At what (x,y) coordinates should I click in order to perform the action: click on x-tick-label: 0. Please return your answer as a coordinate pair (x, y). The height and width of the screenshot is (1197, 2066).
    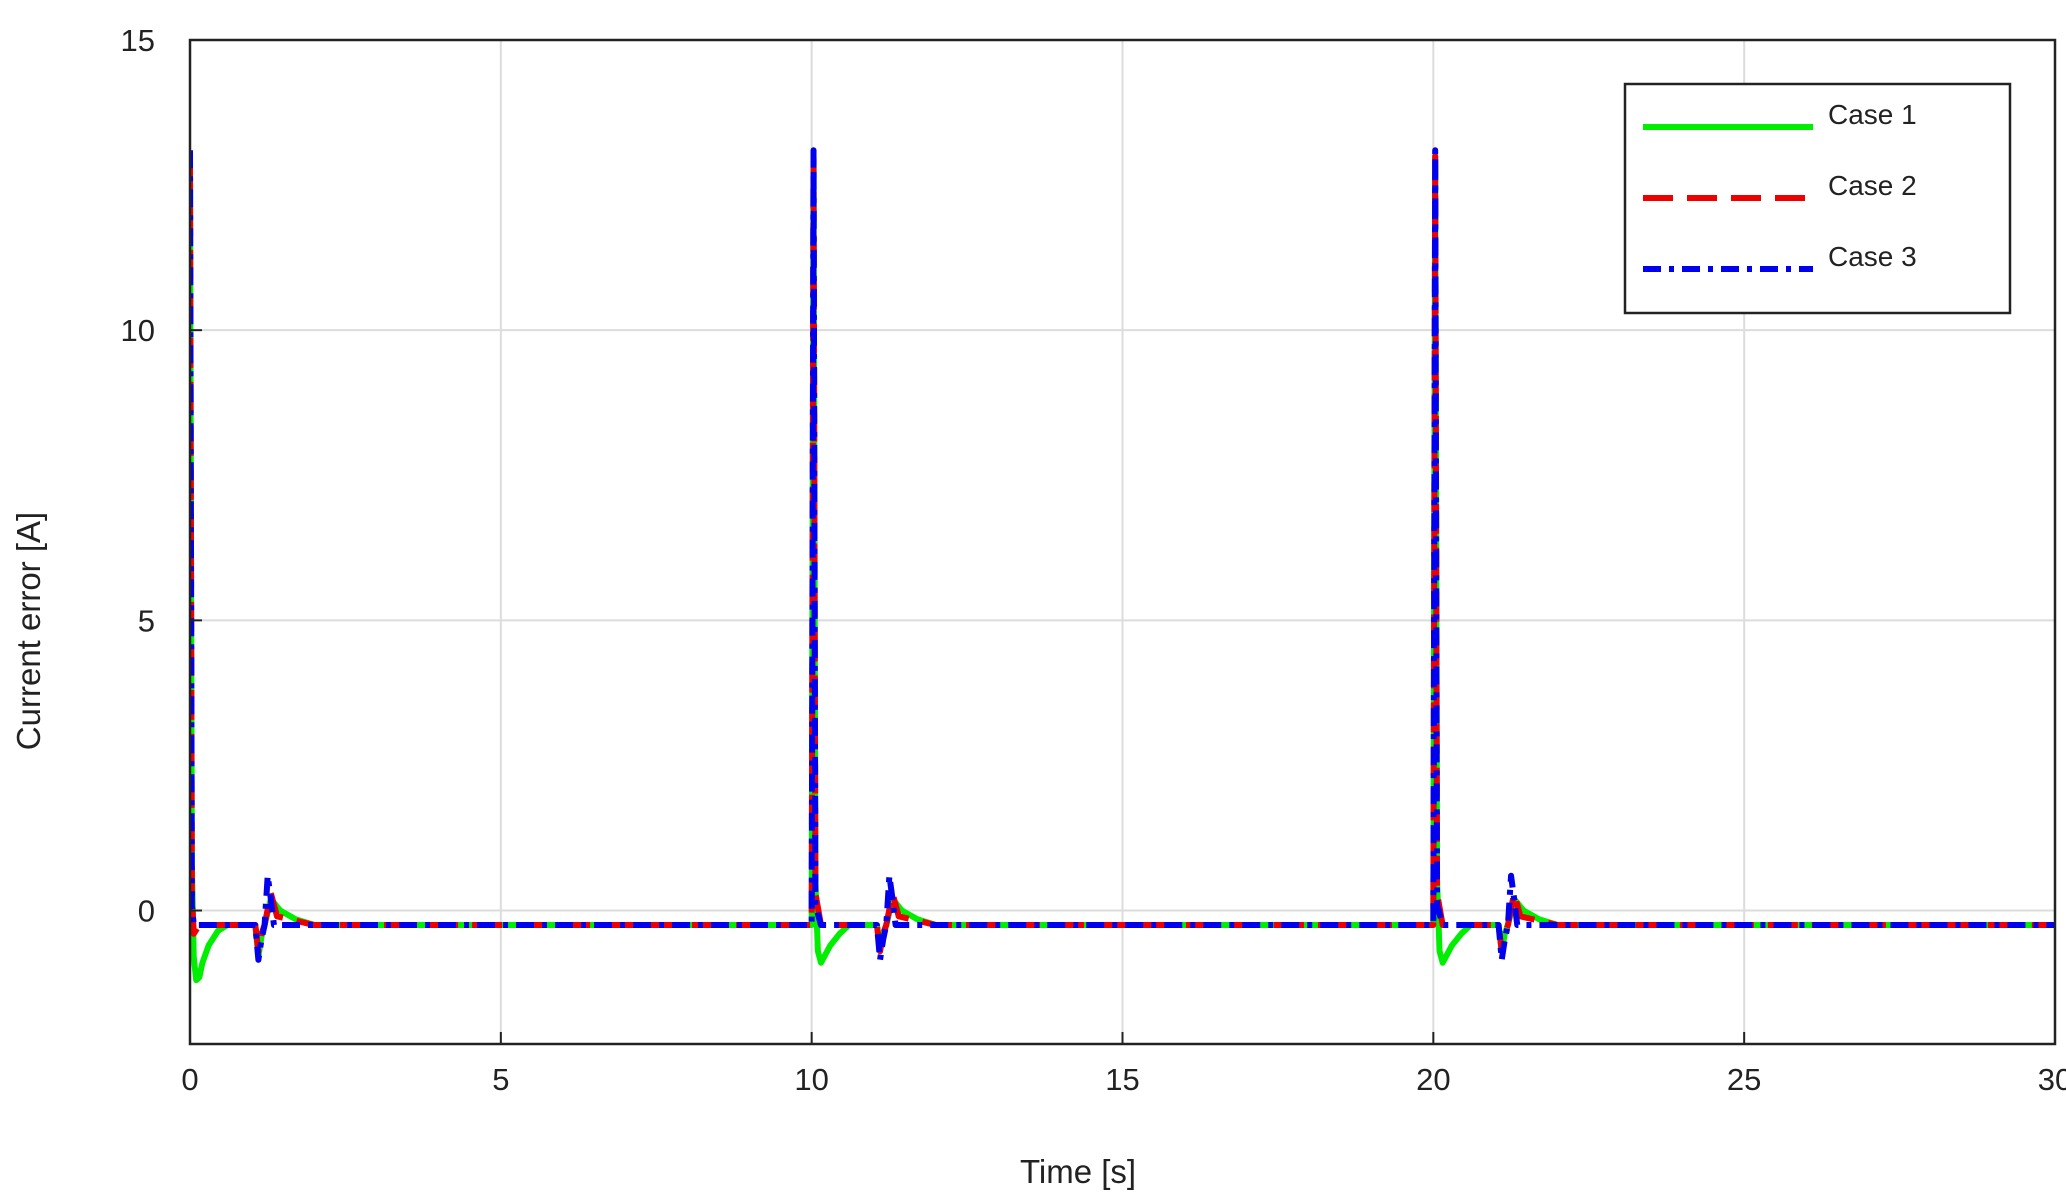
    Looking at the image, I should click on (189, 1079).